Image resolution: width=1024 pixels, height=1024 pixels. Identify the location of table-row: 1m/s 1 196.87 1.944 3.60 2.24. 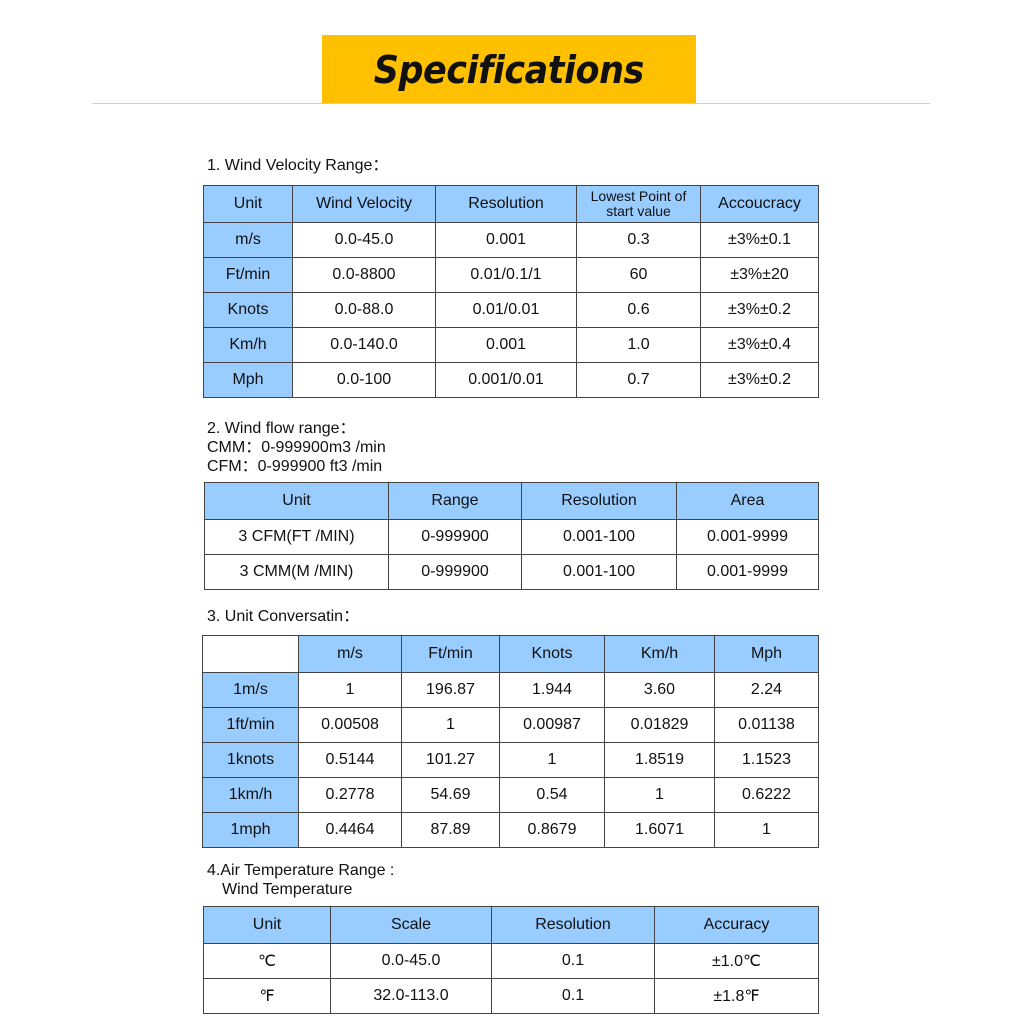
(510, 690).